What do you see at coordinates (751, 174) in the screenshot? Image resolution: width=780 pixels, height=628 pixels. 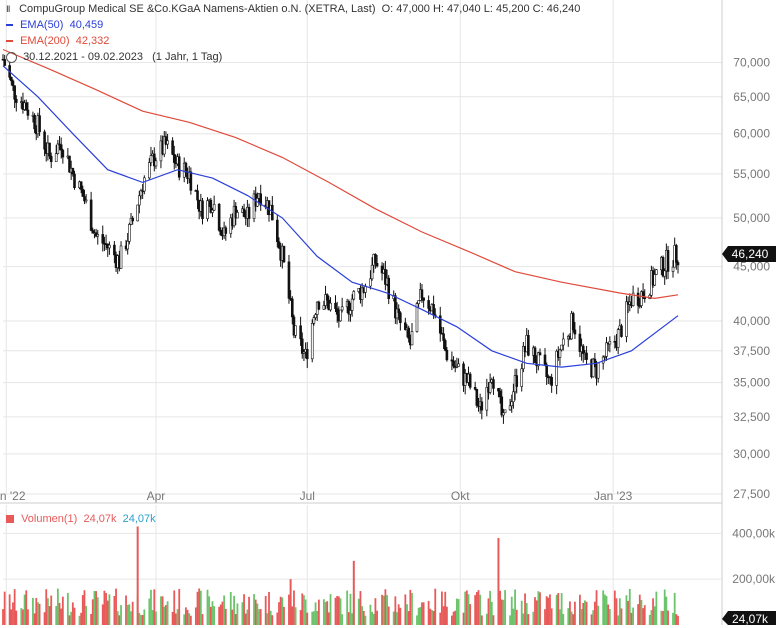 I see `y-tick-label: 55,000` at bounding box center [751, 174].